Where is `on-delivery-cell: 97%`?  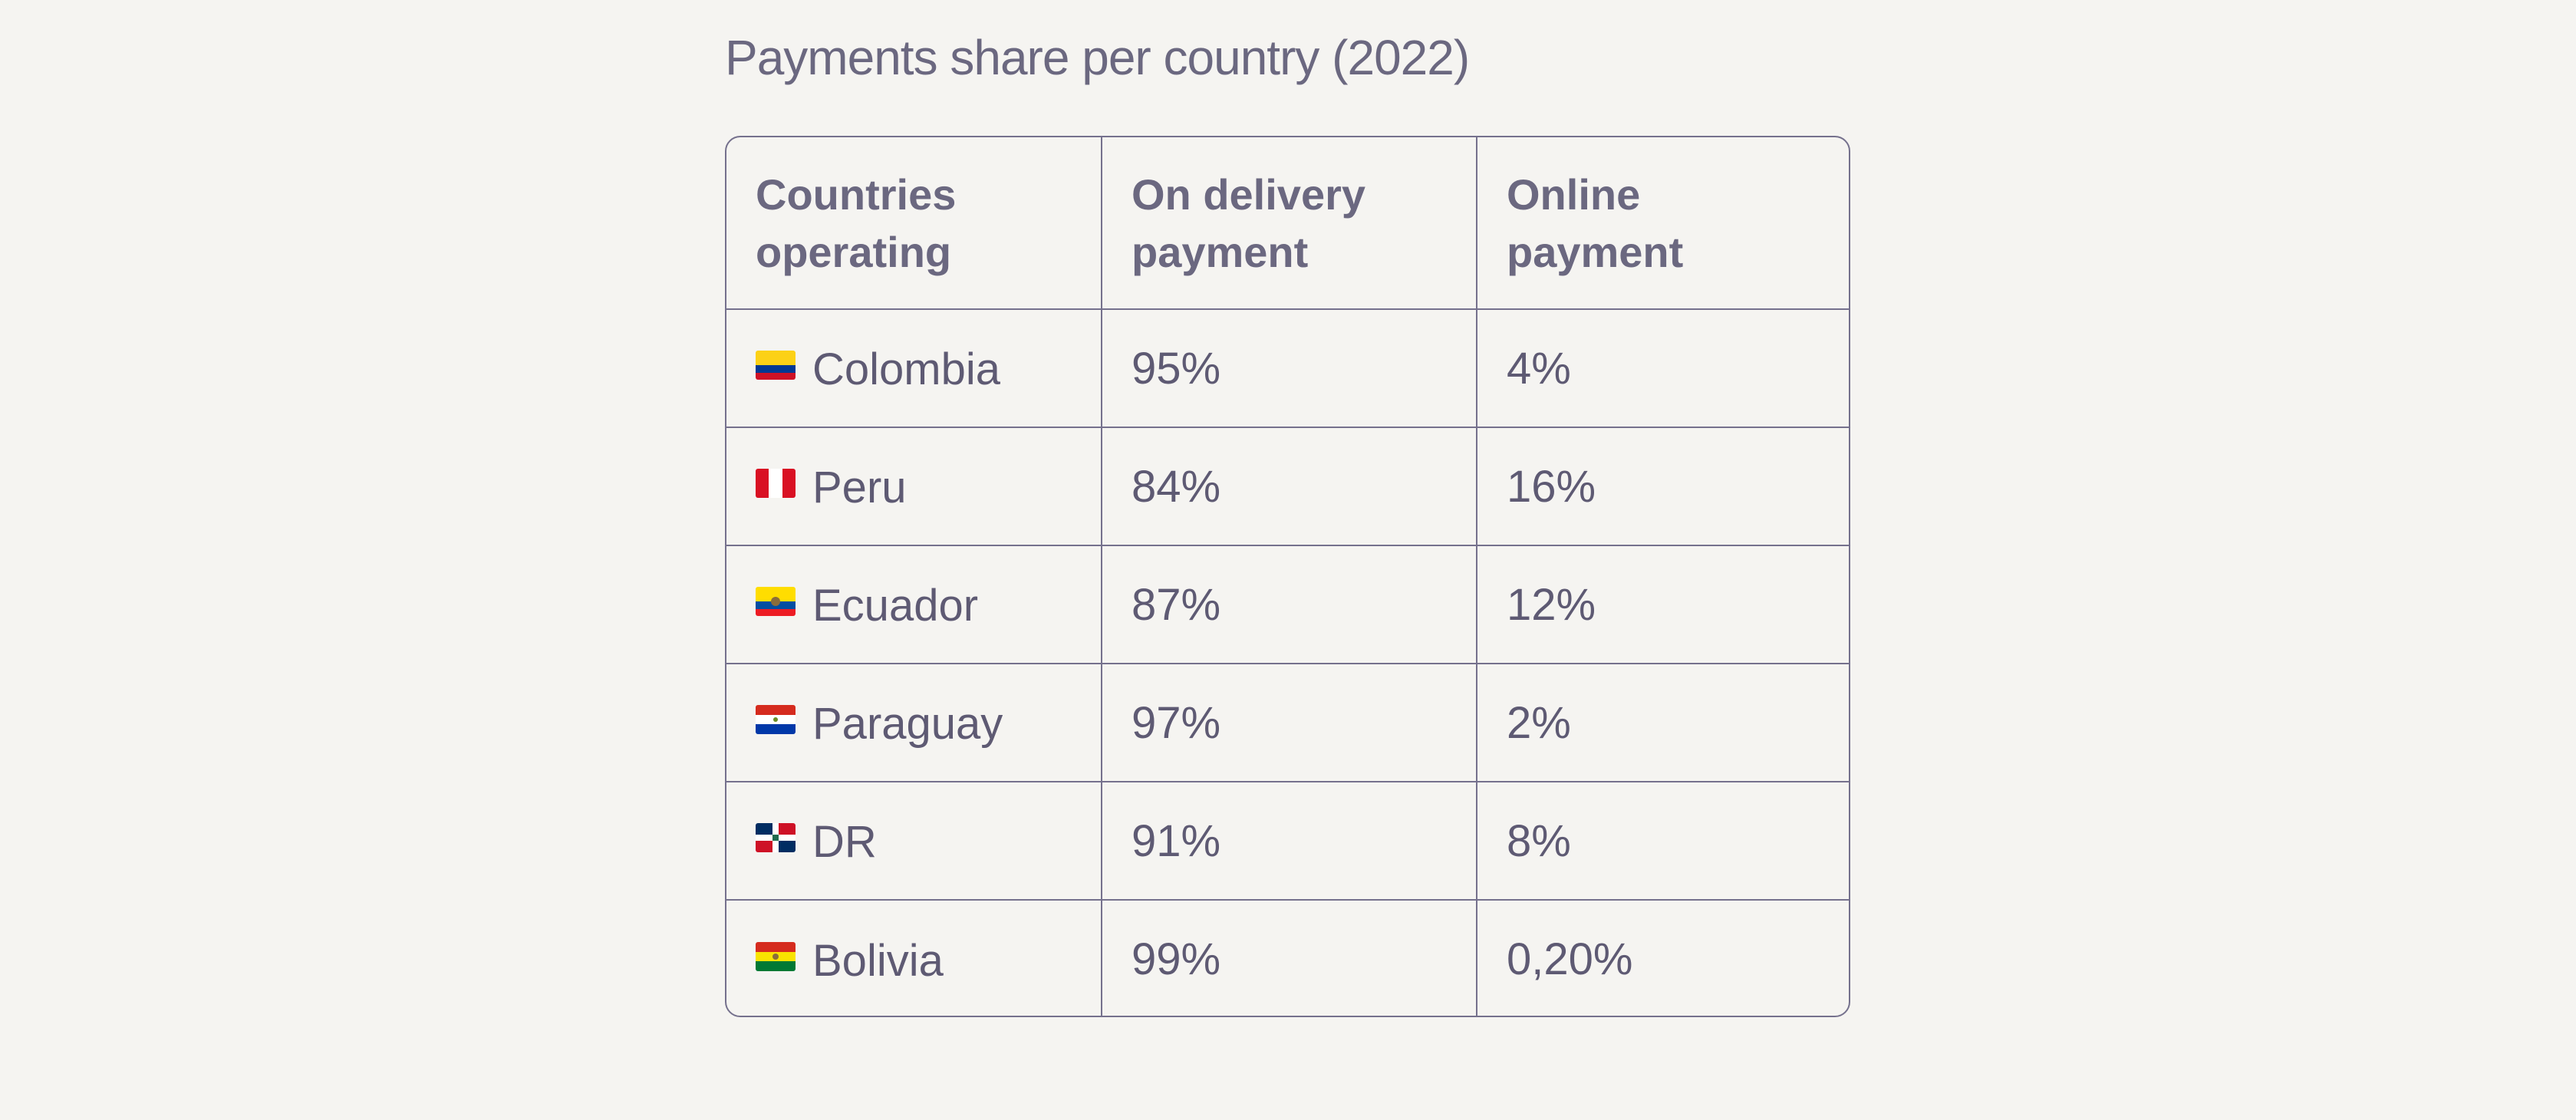
on-delivery-cell: 97% is located at coordinates (1289, 723).